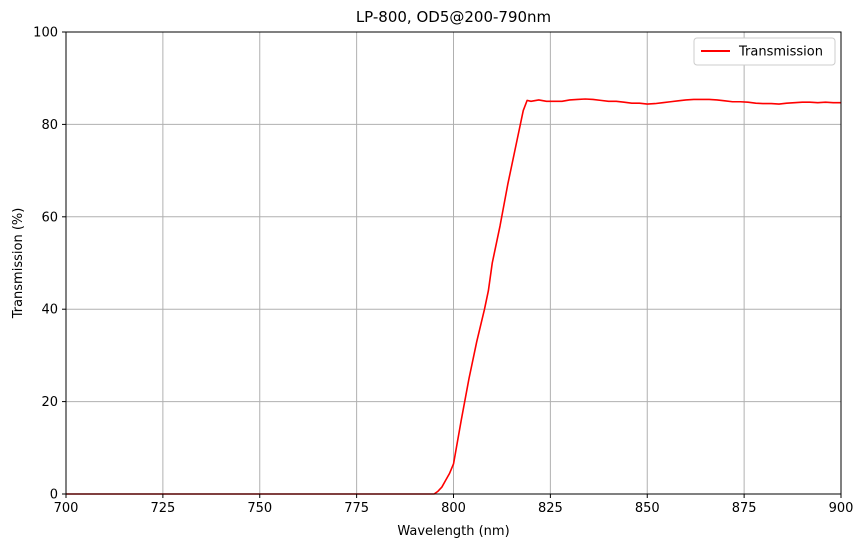 The width and height of the screenshot is (863, 547). What do you see at coordinates (18, 264) in the screenshot?
I see `y-axis-label: Transmission (%)` at bounding box center [18, 264].